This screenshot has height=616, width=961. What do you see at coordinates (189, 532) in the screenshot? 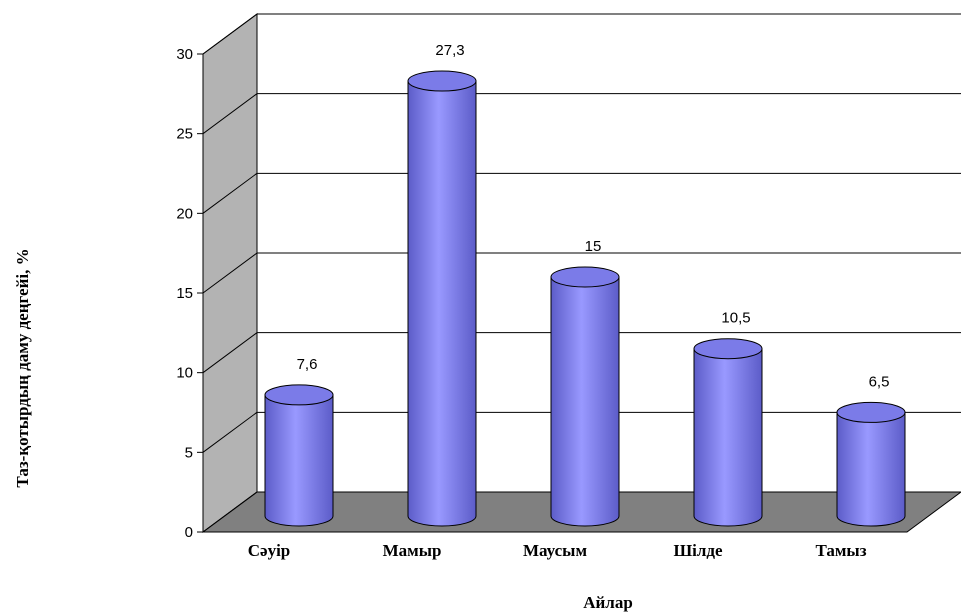
I see `y-tick-label: 0` at bounding box center [189, 532].